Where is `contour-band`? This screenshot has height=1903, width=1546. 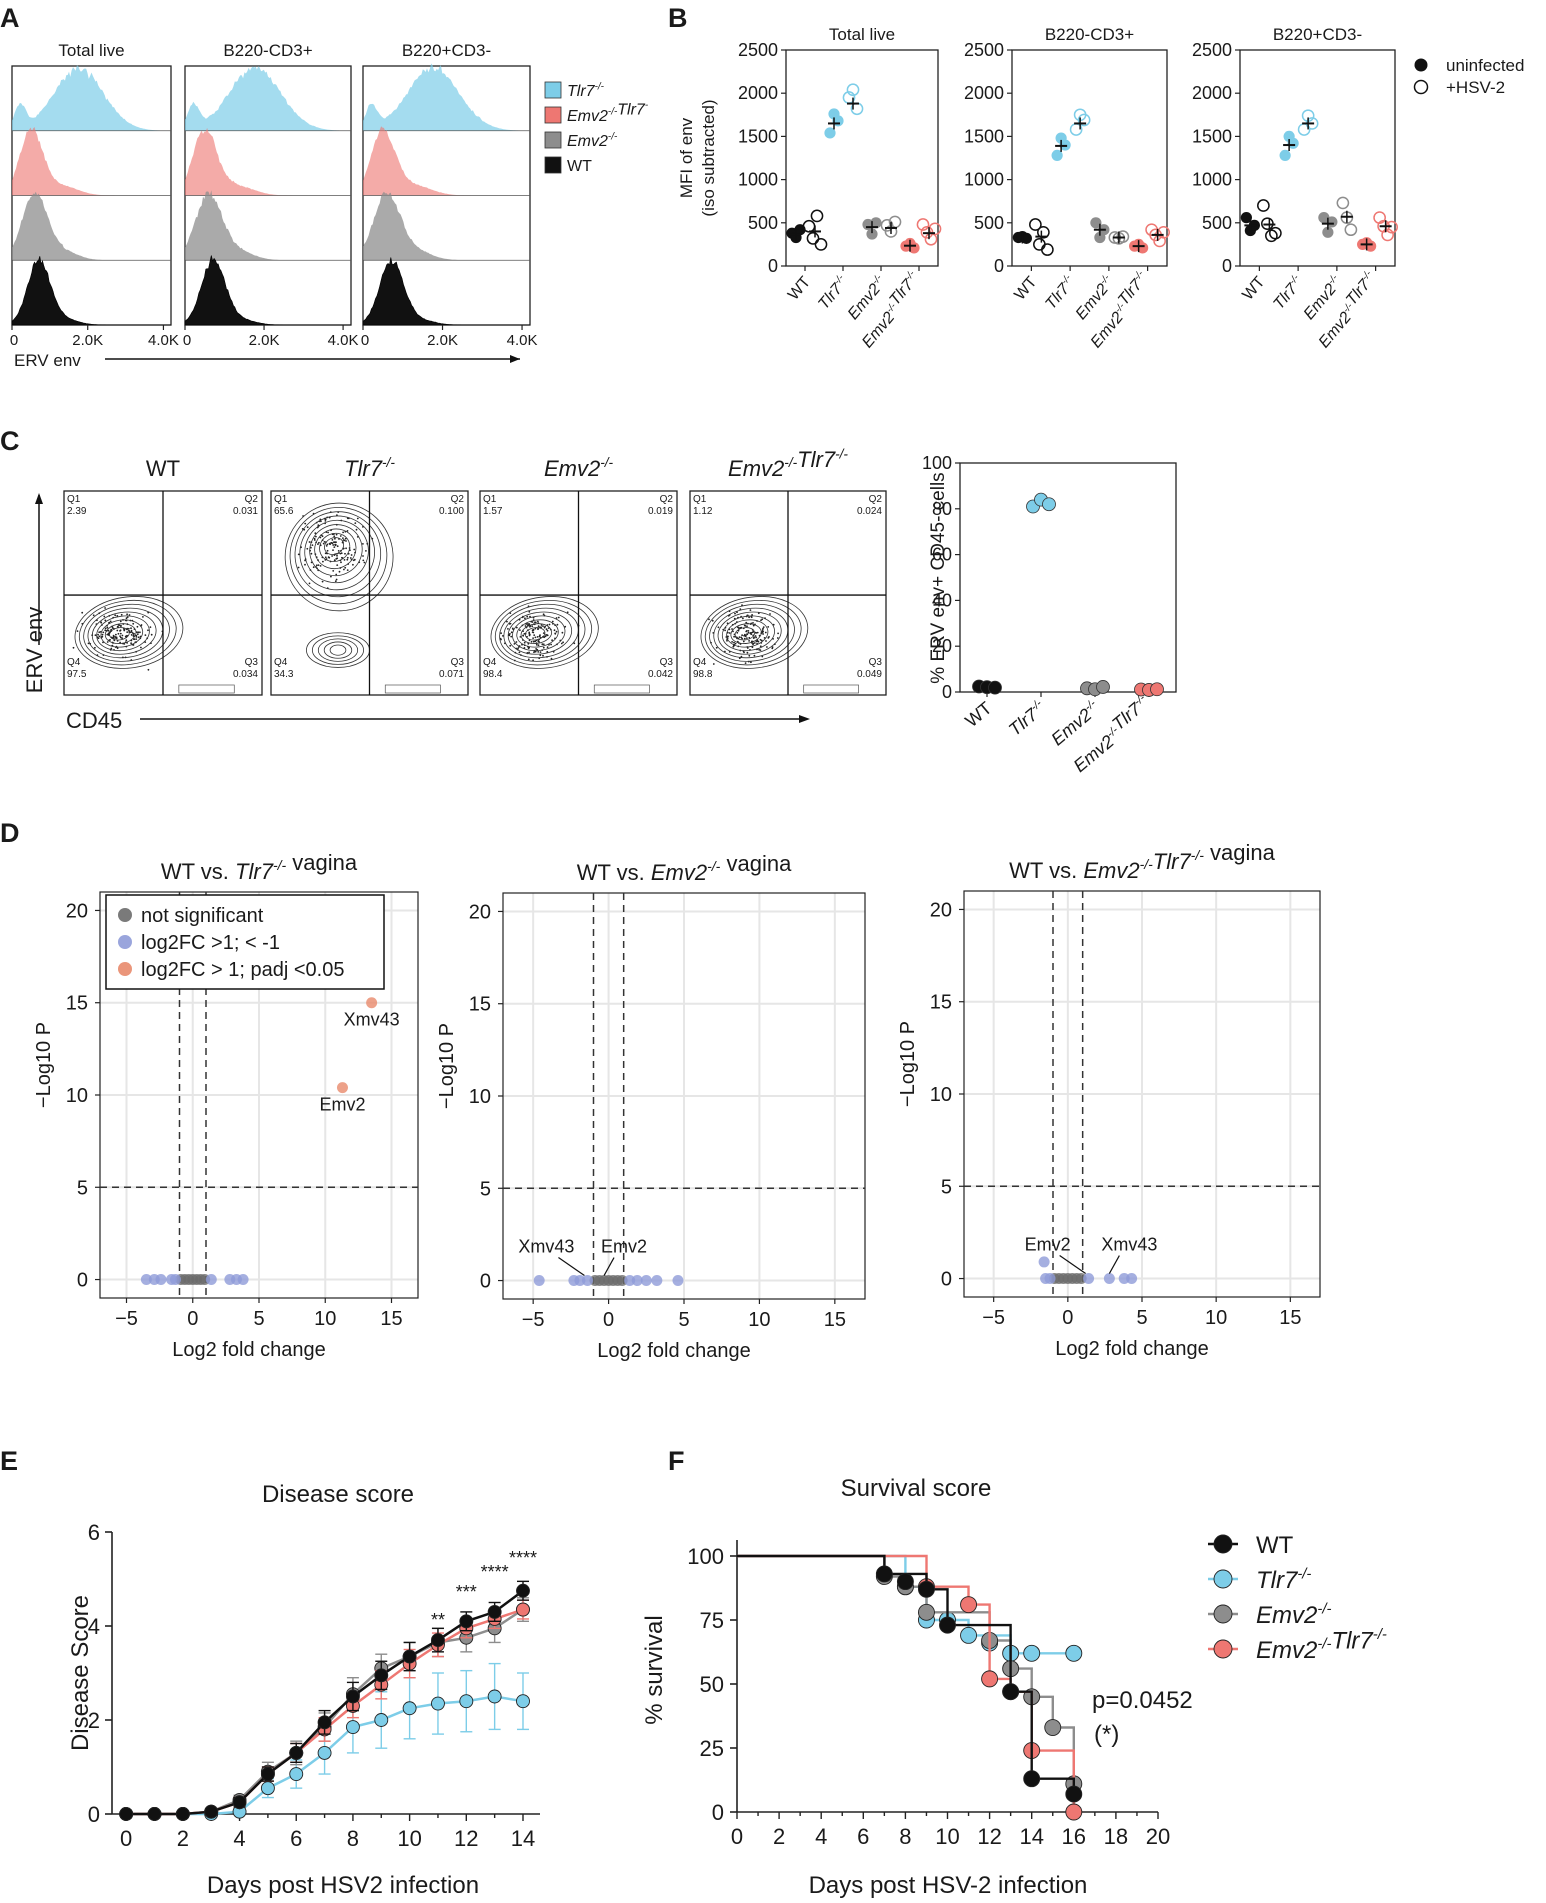 contour-band is located at coordinates (831, 689).